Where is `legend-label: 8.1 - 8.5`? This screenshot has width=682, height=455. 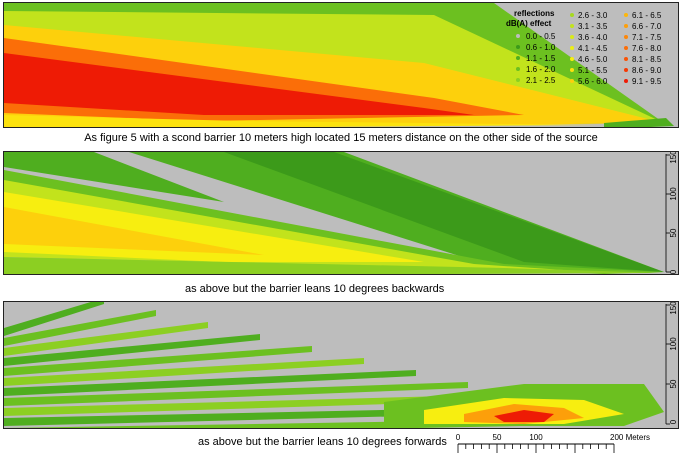
legend-label: 8.1 - 8.5 is located at coordinates (647, 59).